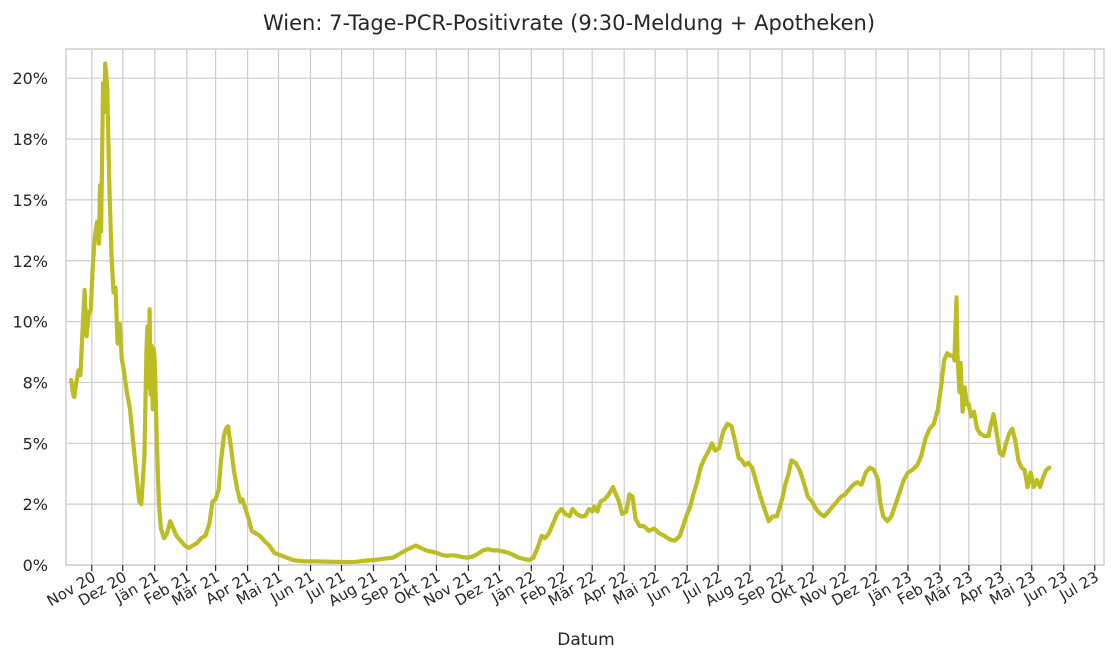 This screenshot has width=1118, height=662. I want to click on y-tick-label: 18%, so click(30, 139).